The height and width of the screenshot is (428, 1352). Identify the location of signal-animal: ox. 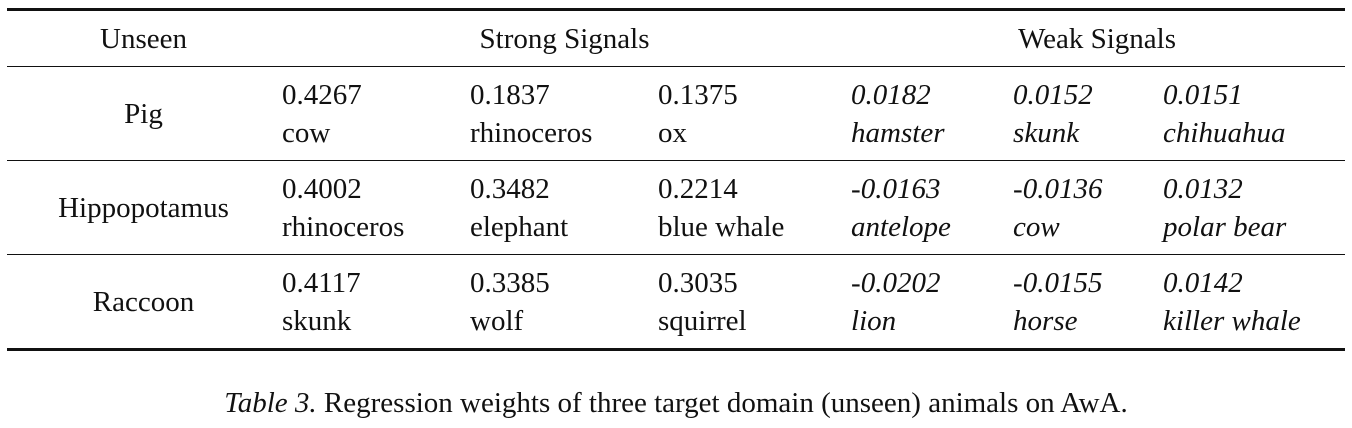
(672, 132).